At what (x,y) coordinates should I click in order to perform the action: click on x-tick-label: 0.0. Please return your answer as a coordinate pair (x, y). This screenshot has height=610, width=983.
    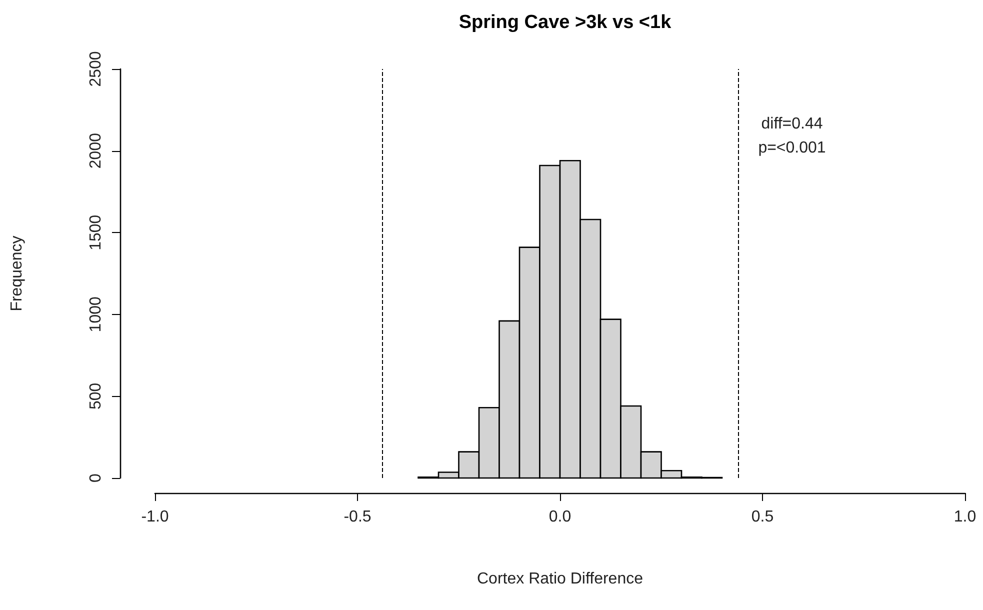
    Looking at the image, I should click on (560, 517).